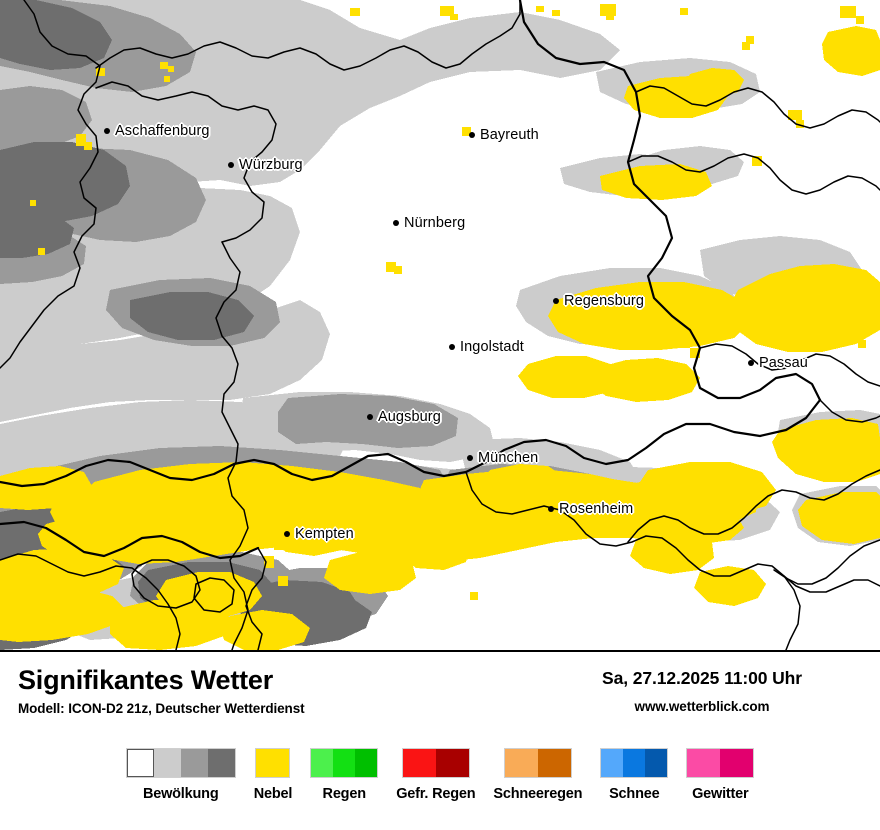  What do you see at coordinates (720, 794) in the screenshot?
I see `legend-label: Gewitter` at bounding box center [720, 794].